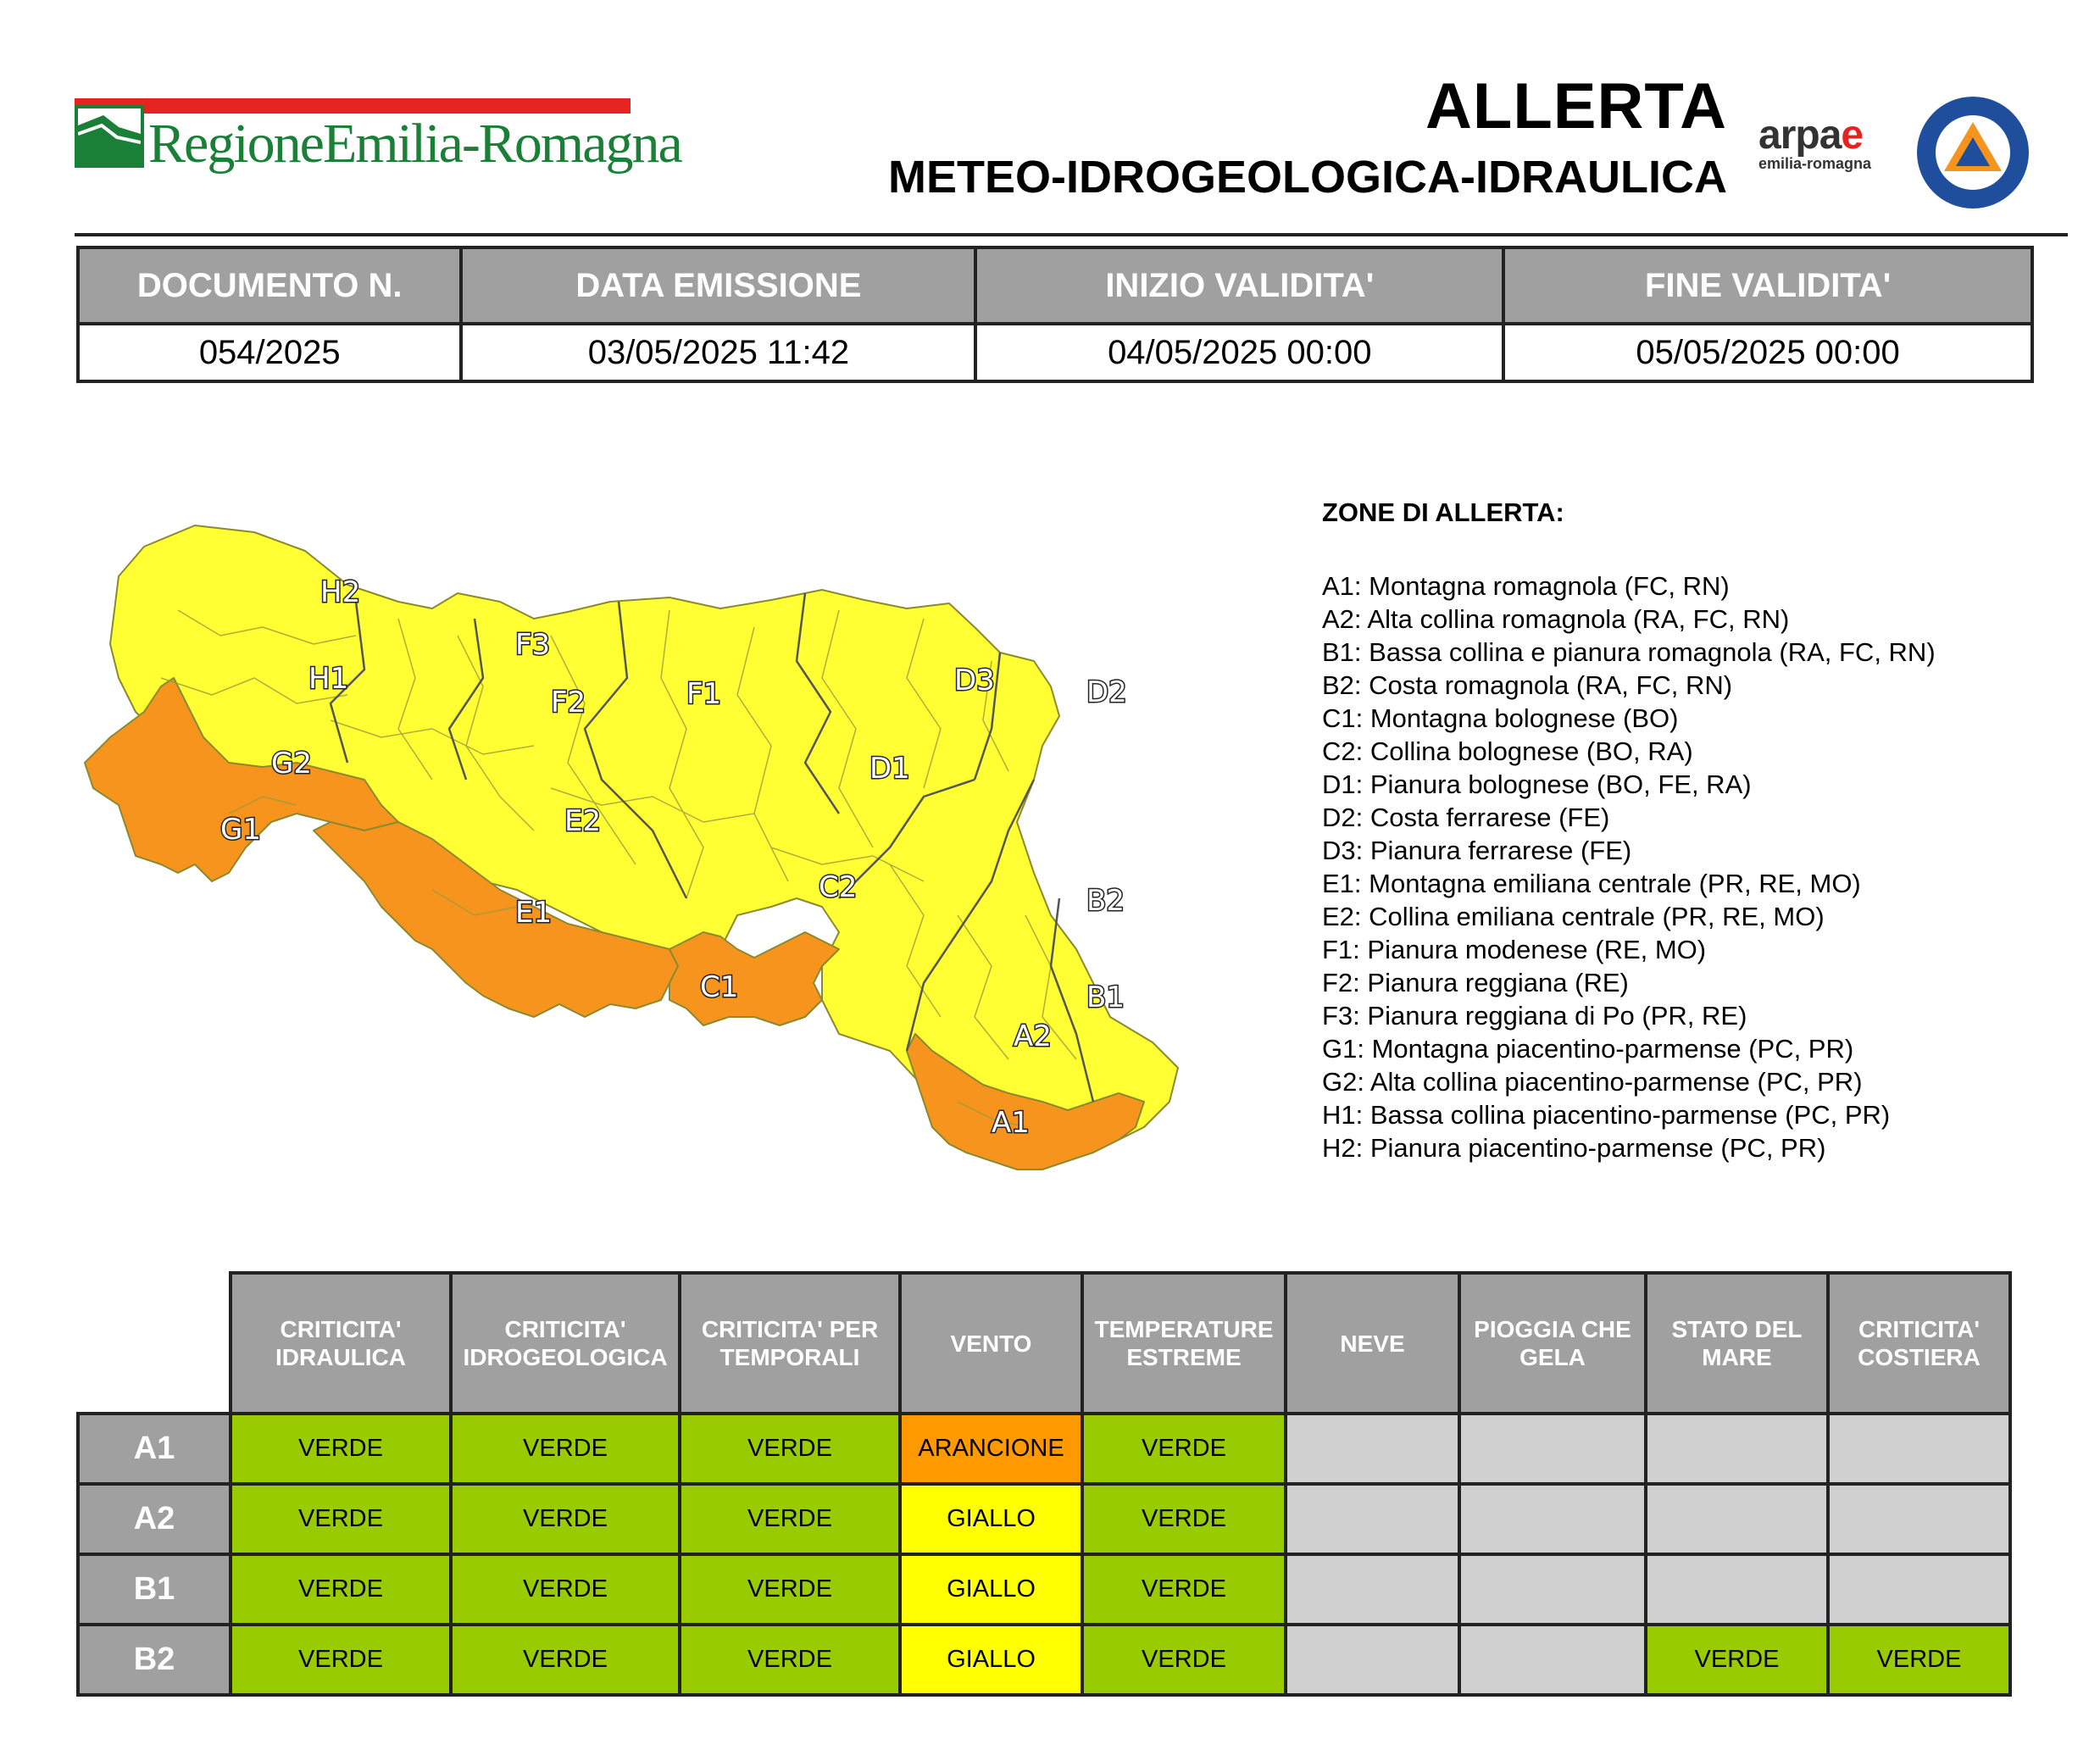 This screenshot has height=1750, width=2100. Describe the element at coordinates (1919, 1343) in the screenshot. I see `col-header-costiera: CRITICITA' COSTIERA` at that location.